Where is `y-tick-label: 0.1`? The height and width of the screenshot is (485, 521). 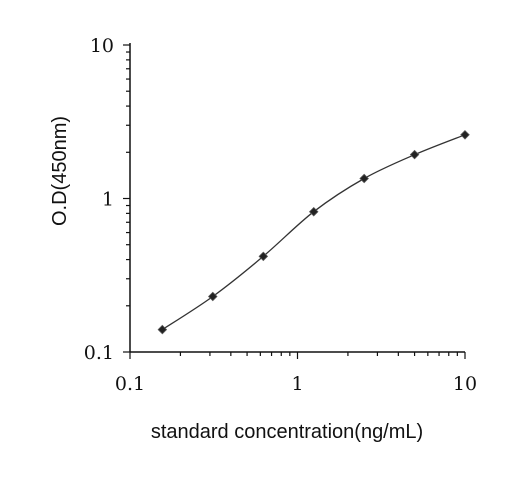
y-tick-label: 0.1 is located at coordinates (99, 353).